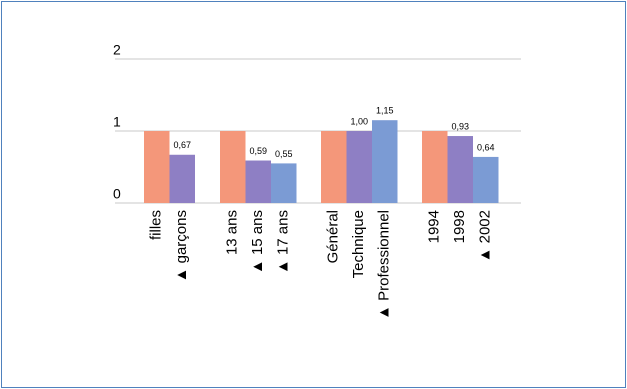 Image resolution: width=627 pixels, height=389 pixels. What do you see at coordinates (284, 154) in the screenshot?
I see `value-label: 0,55` at bounding box center [284, 154].